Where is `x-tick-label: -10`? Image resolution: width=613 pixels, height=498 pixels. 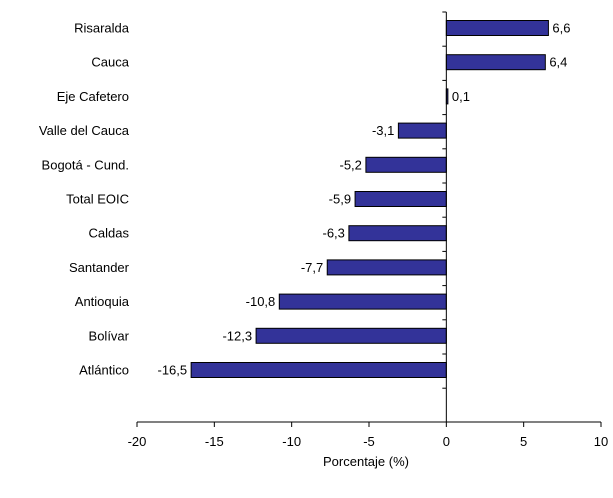
x-tick-label: -10 is located at coordinates (291, 441).